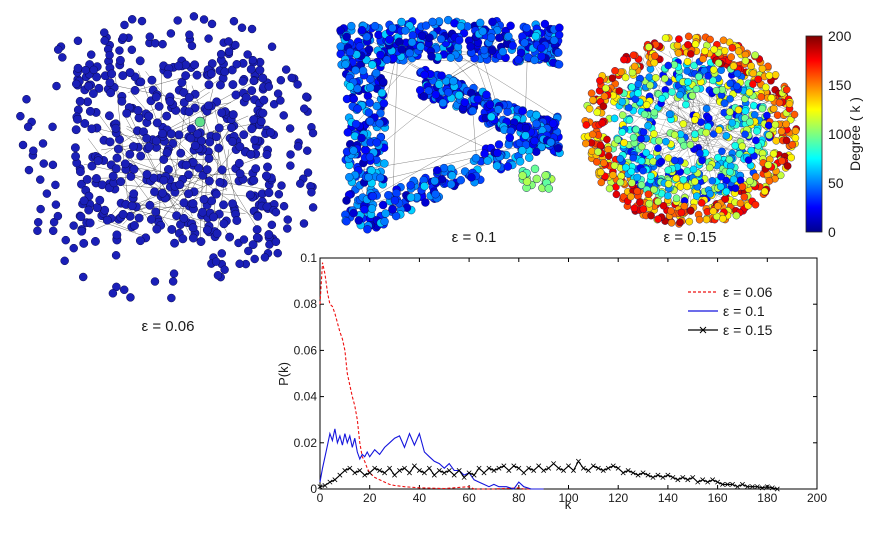 The width and height of the screenshot is (872, 537). What do you see at coordinates (814, 134) in the screenshot?
I see `colorbar-gradient` at bounding box center [814, 134].